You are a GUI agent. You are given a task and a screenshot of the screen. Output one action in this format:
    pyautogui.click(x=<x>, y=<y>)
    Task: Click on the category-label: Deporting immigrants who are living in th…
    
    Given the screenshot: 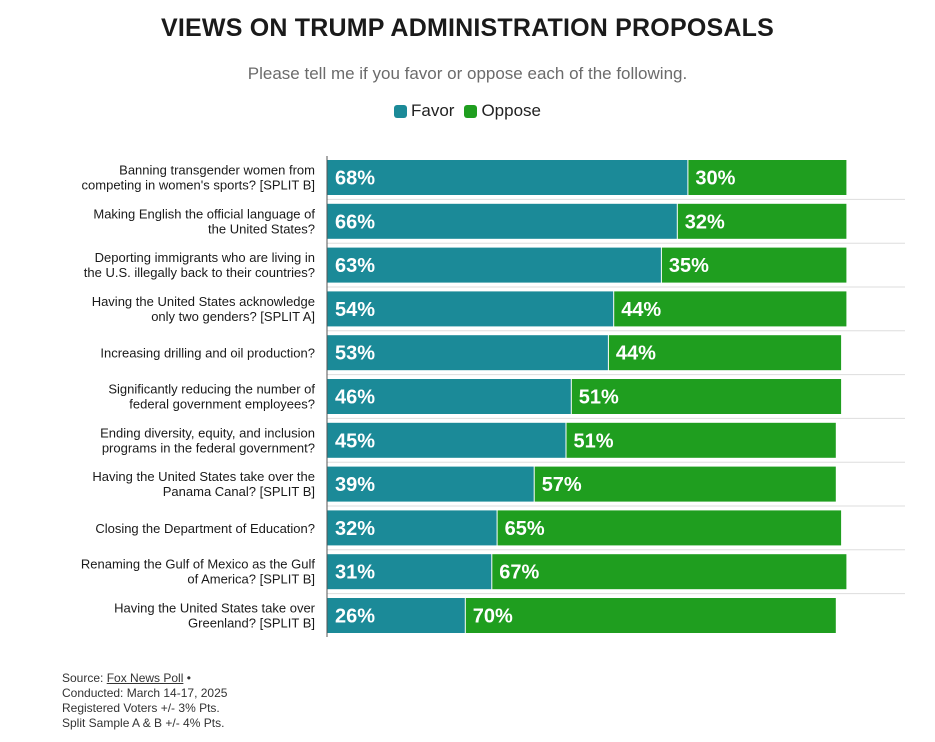 What is the action you would take?
    pyautogui.click(x=199, y=265)
    